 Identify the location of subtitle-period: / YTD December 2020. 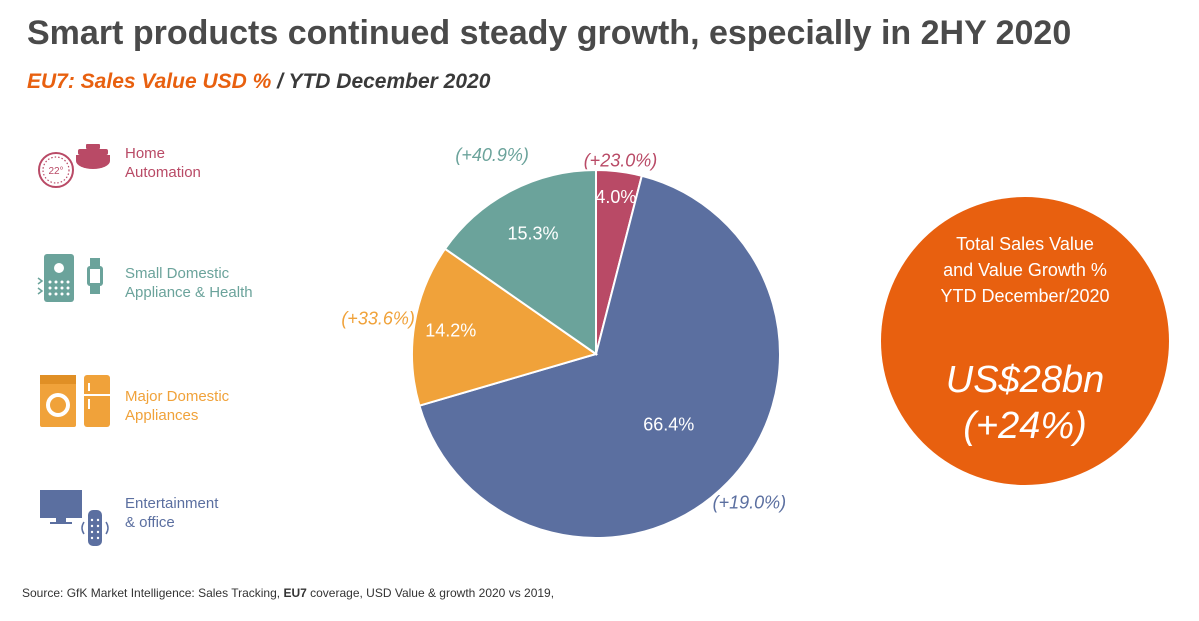
(381, 81).